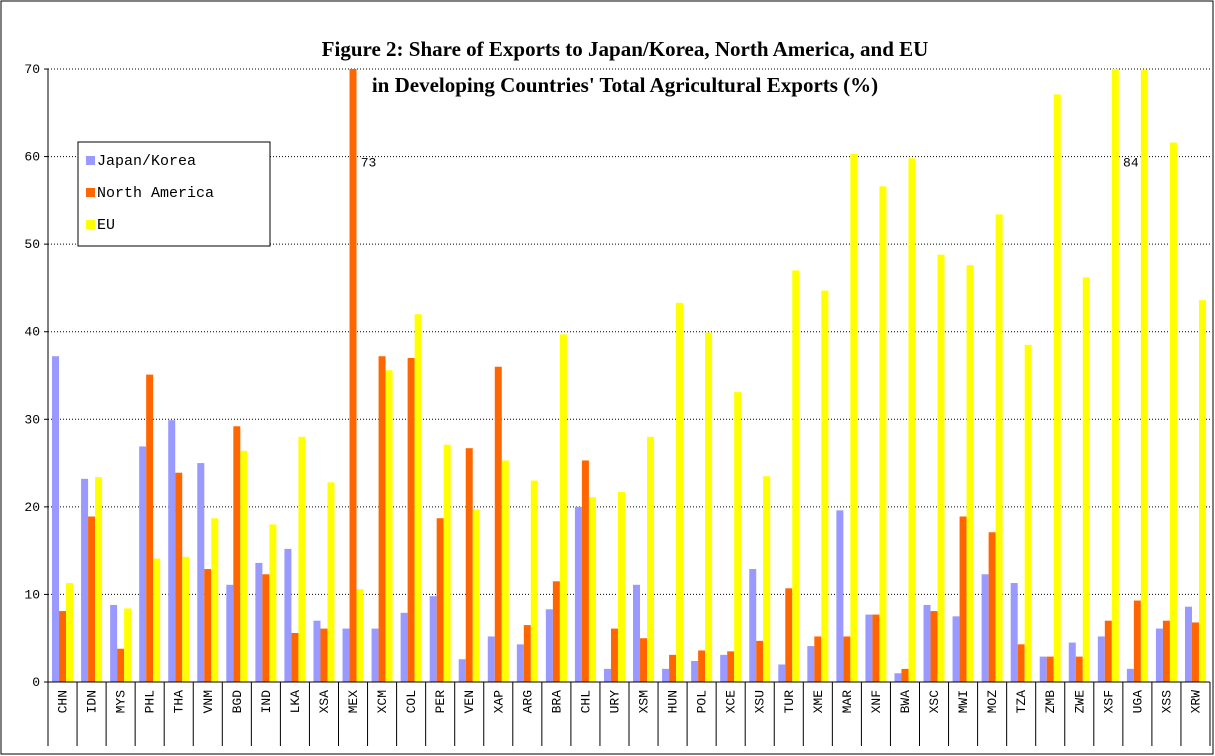 This screenshot has width=1215, height=756. I want to click on x-tick-label: XAP, so click(498, 702).